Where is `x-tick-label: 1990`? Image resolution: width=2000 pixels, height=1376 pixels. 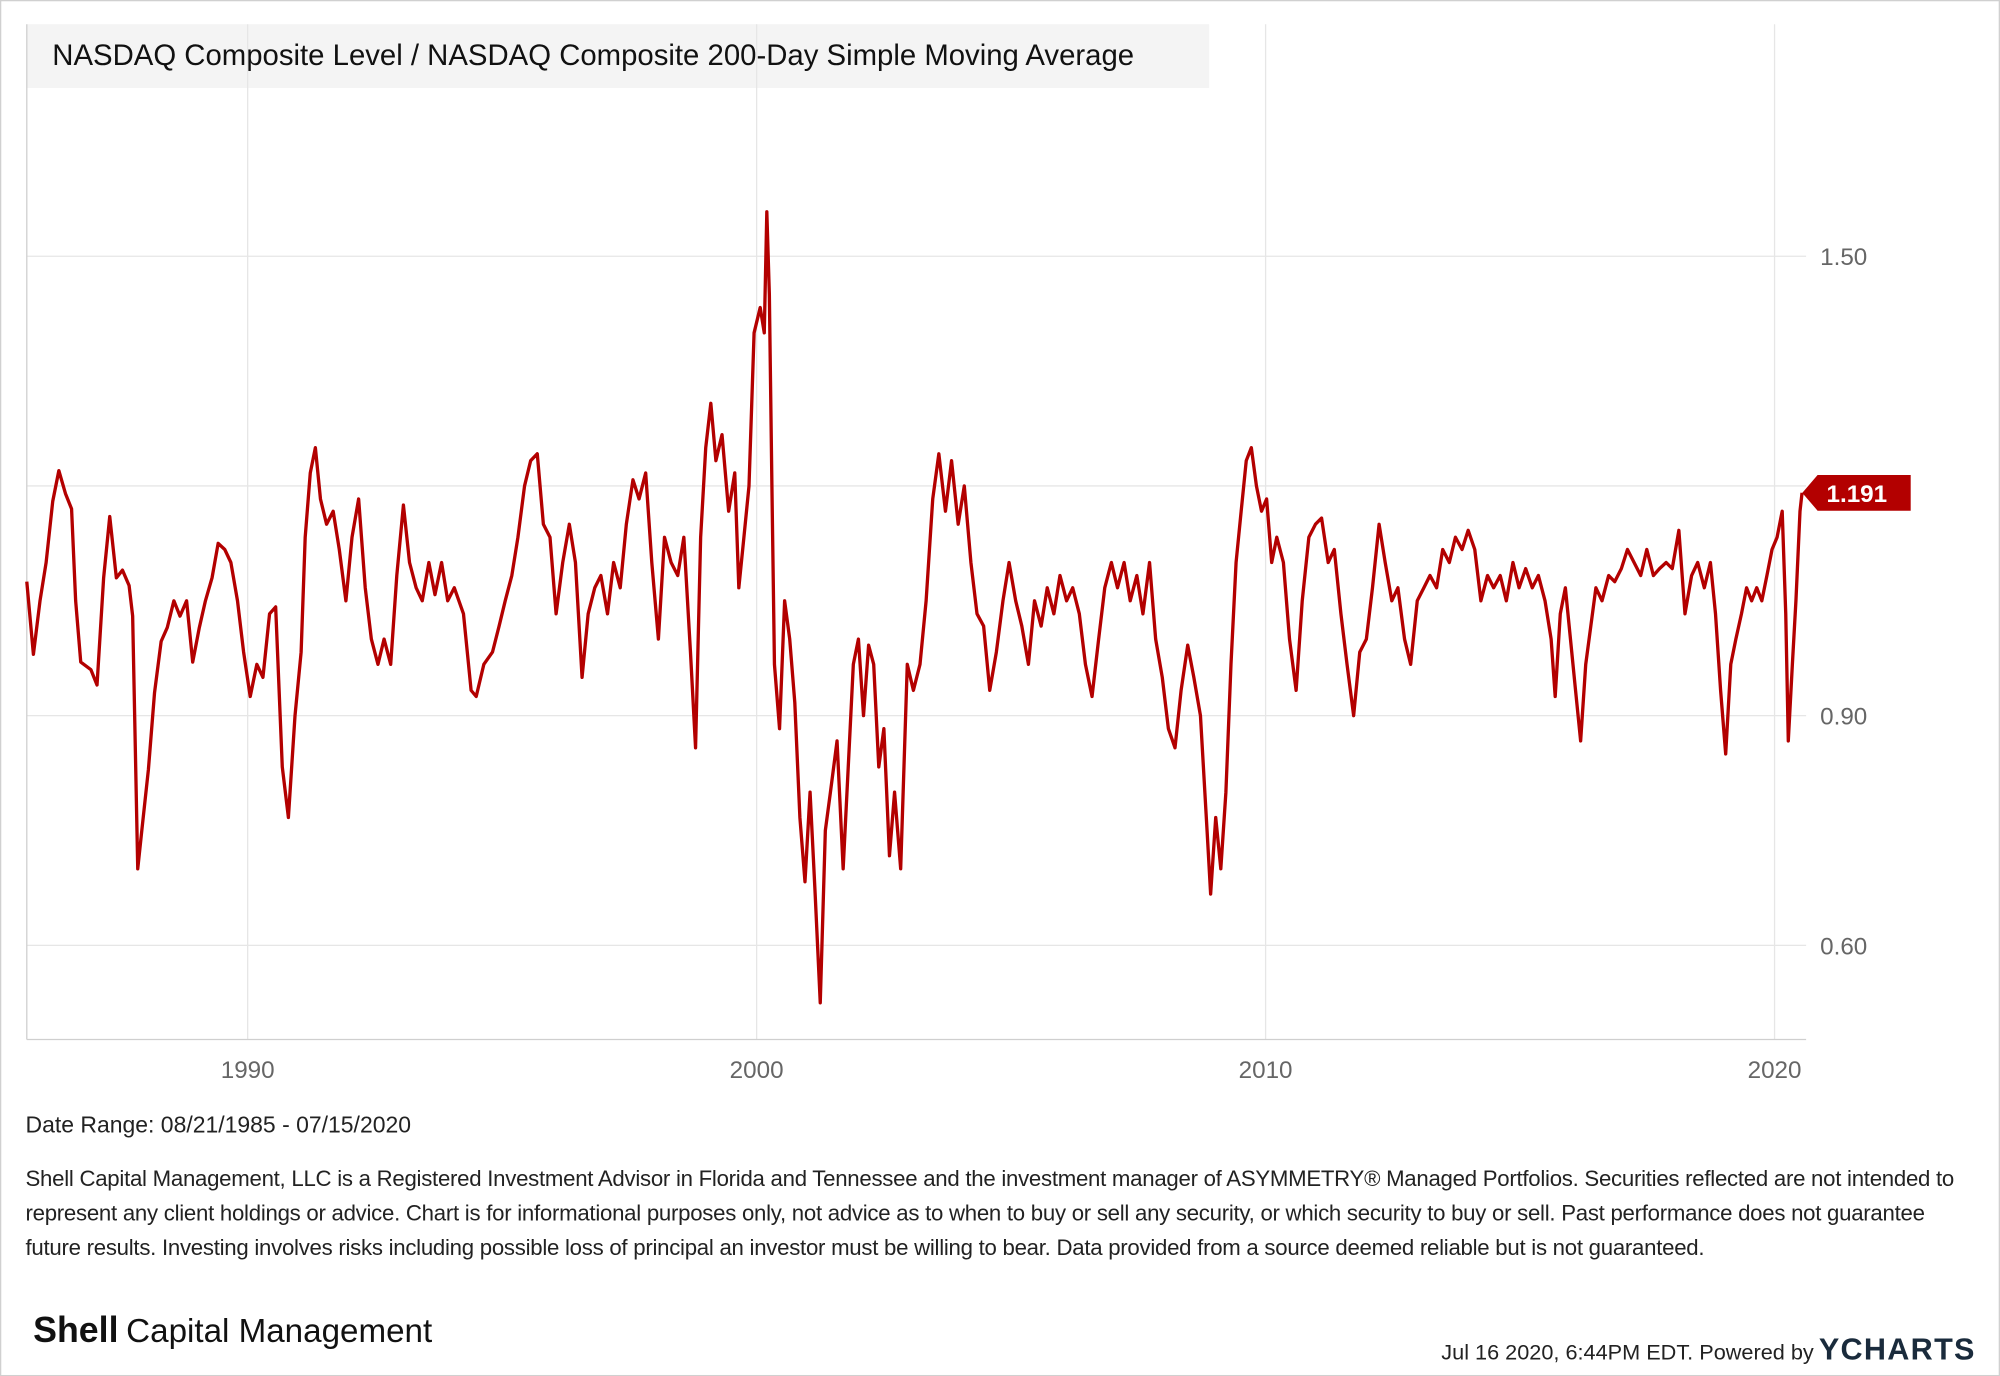
x-tick-label: 1990 is located at coordinates (248, 1070).